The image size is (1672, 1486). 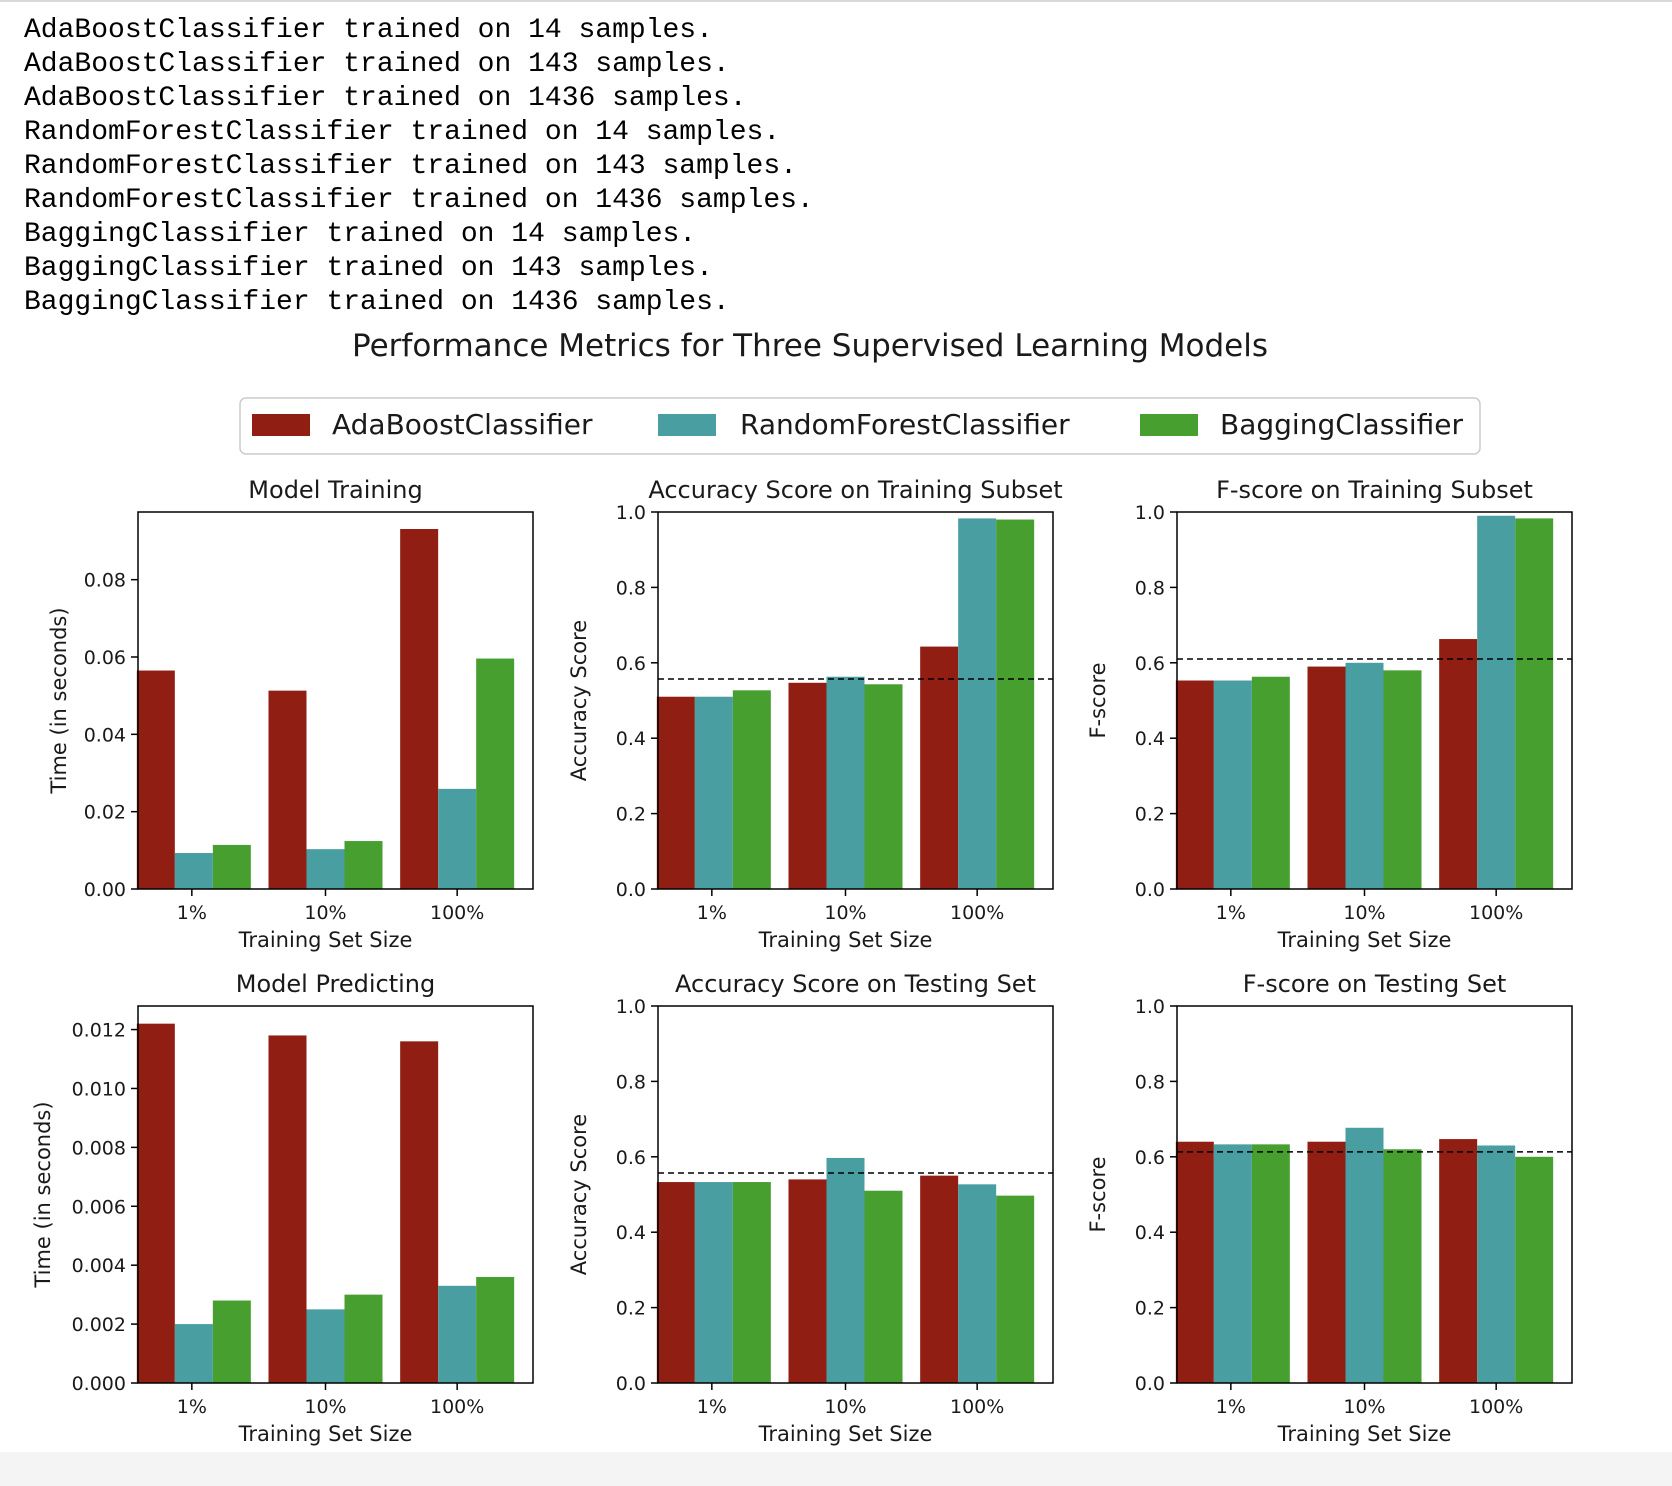 What do you see at coordinates (59, 700) in the screenshot?
I see `y-axis-label: Time (in seconds)` at bounding box center [59, 700].